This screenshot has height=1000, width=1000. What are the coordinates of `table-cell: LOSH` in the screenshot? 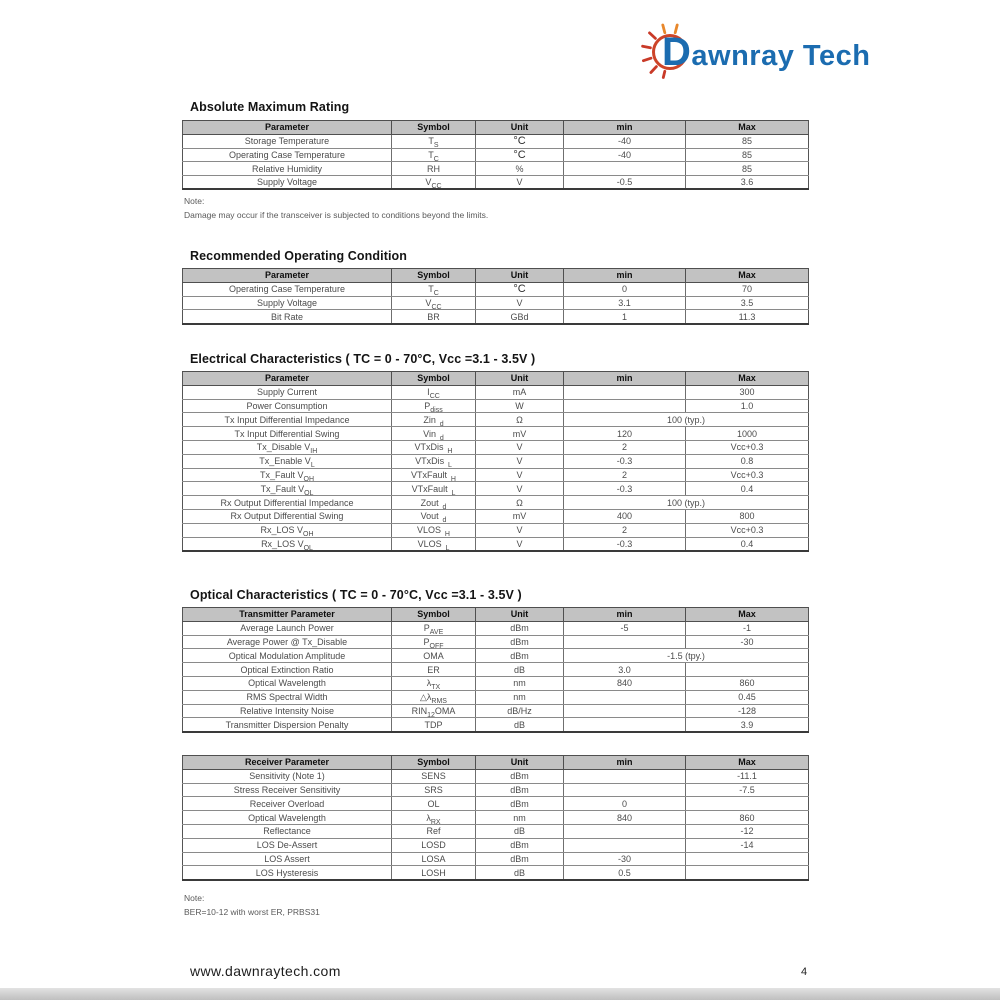 It's located at (433, 873).